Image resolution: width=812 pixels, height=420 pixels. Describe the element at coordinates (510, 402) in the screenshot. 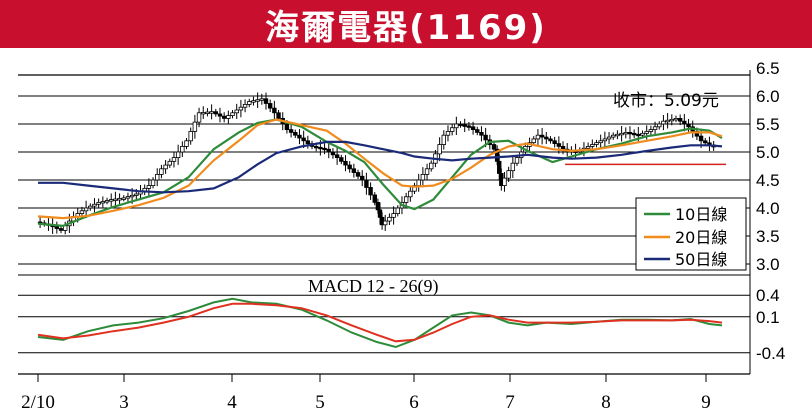

I see `x-tick-label: 7` at that location.